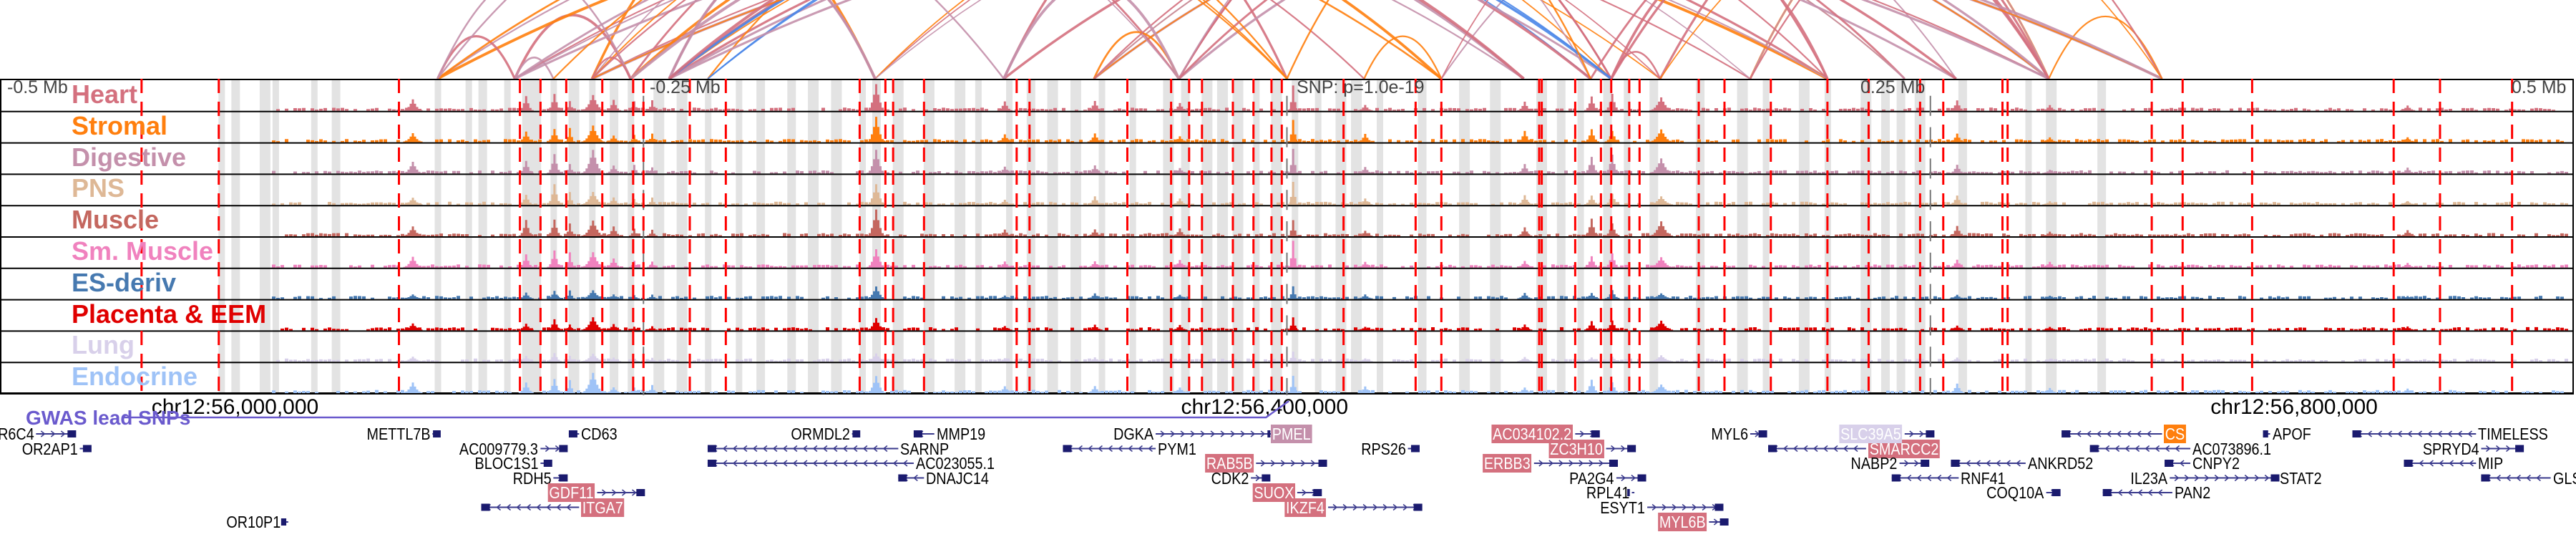 Image resolution: width=2576 pixels, height=537 pixels. I want to click on gene-label: AC073896.1, so click(2232, 448).